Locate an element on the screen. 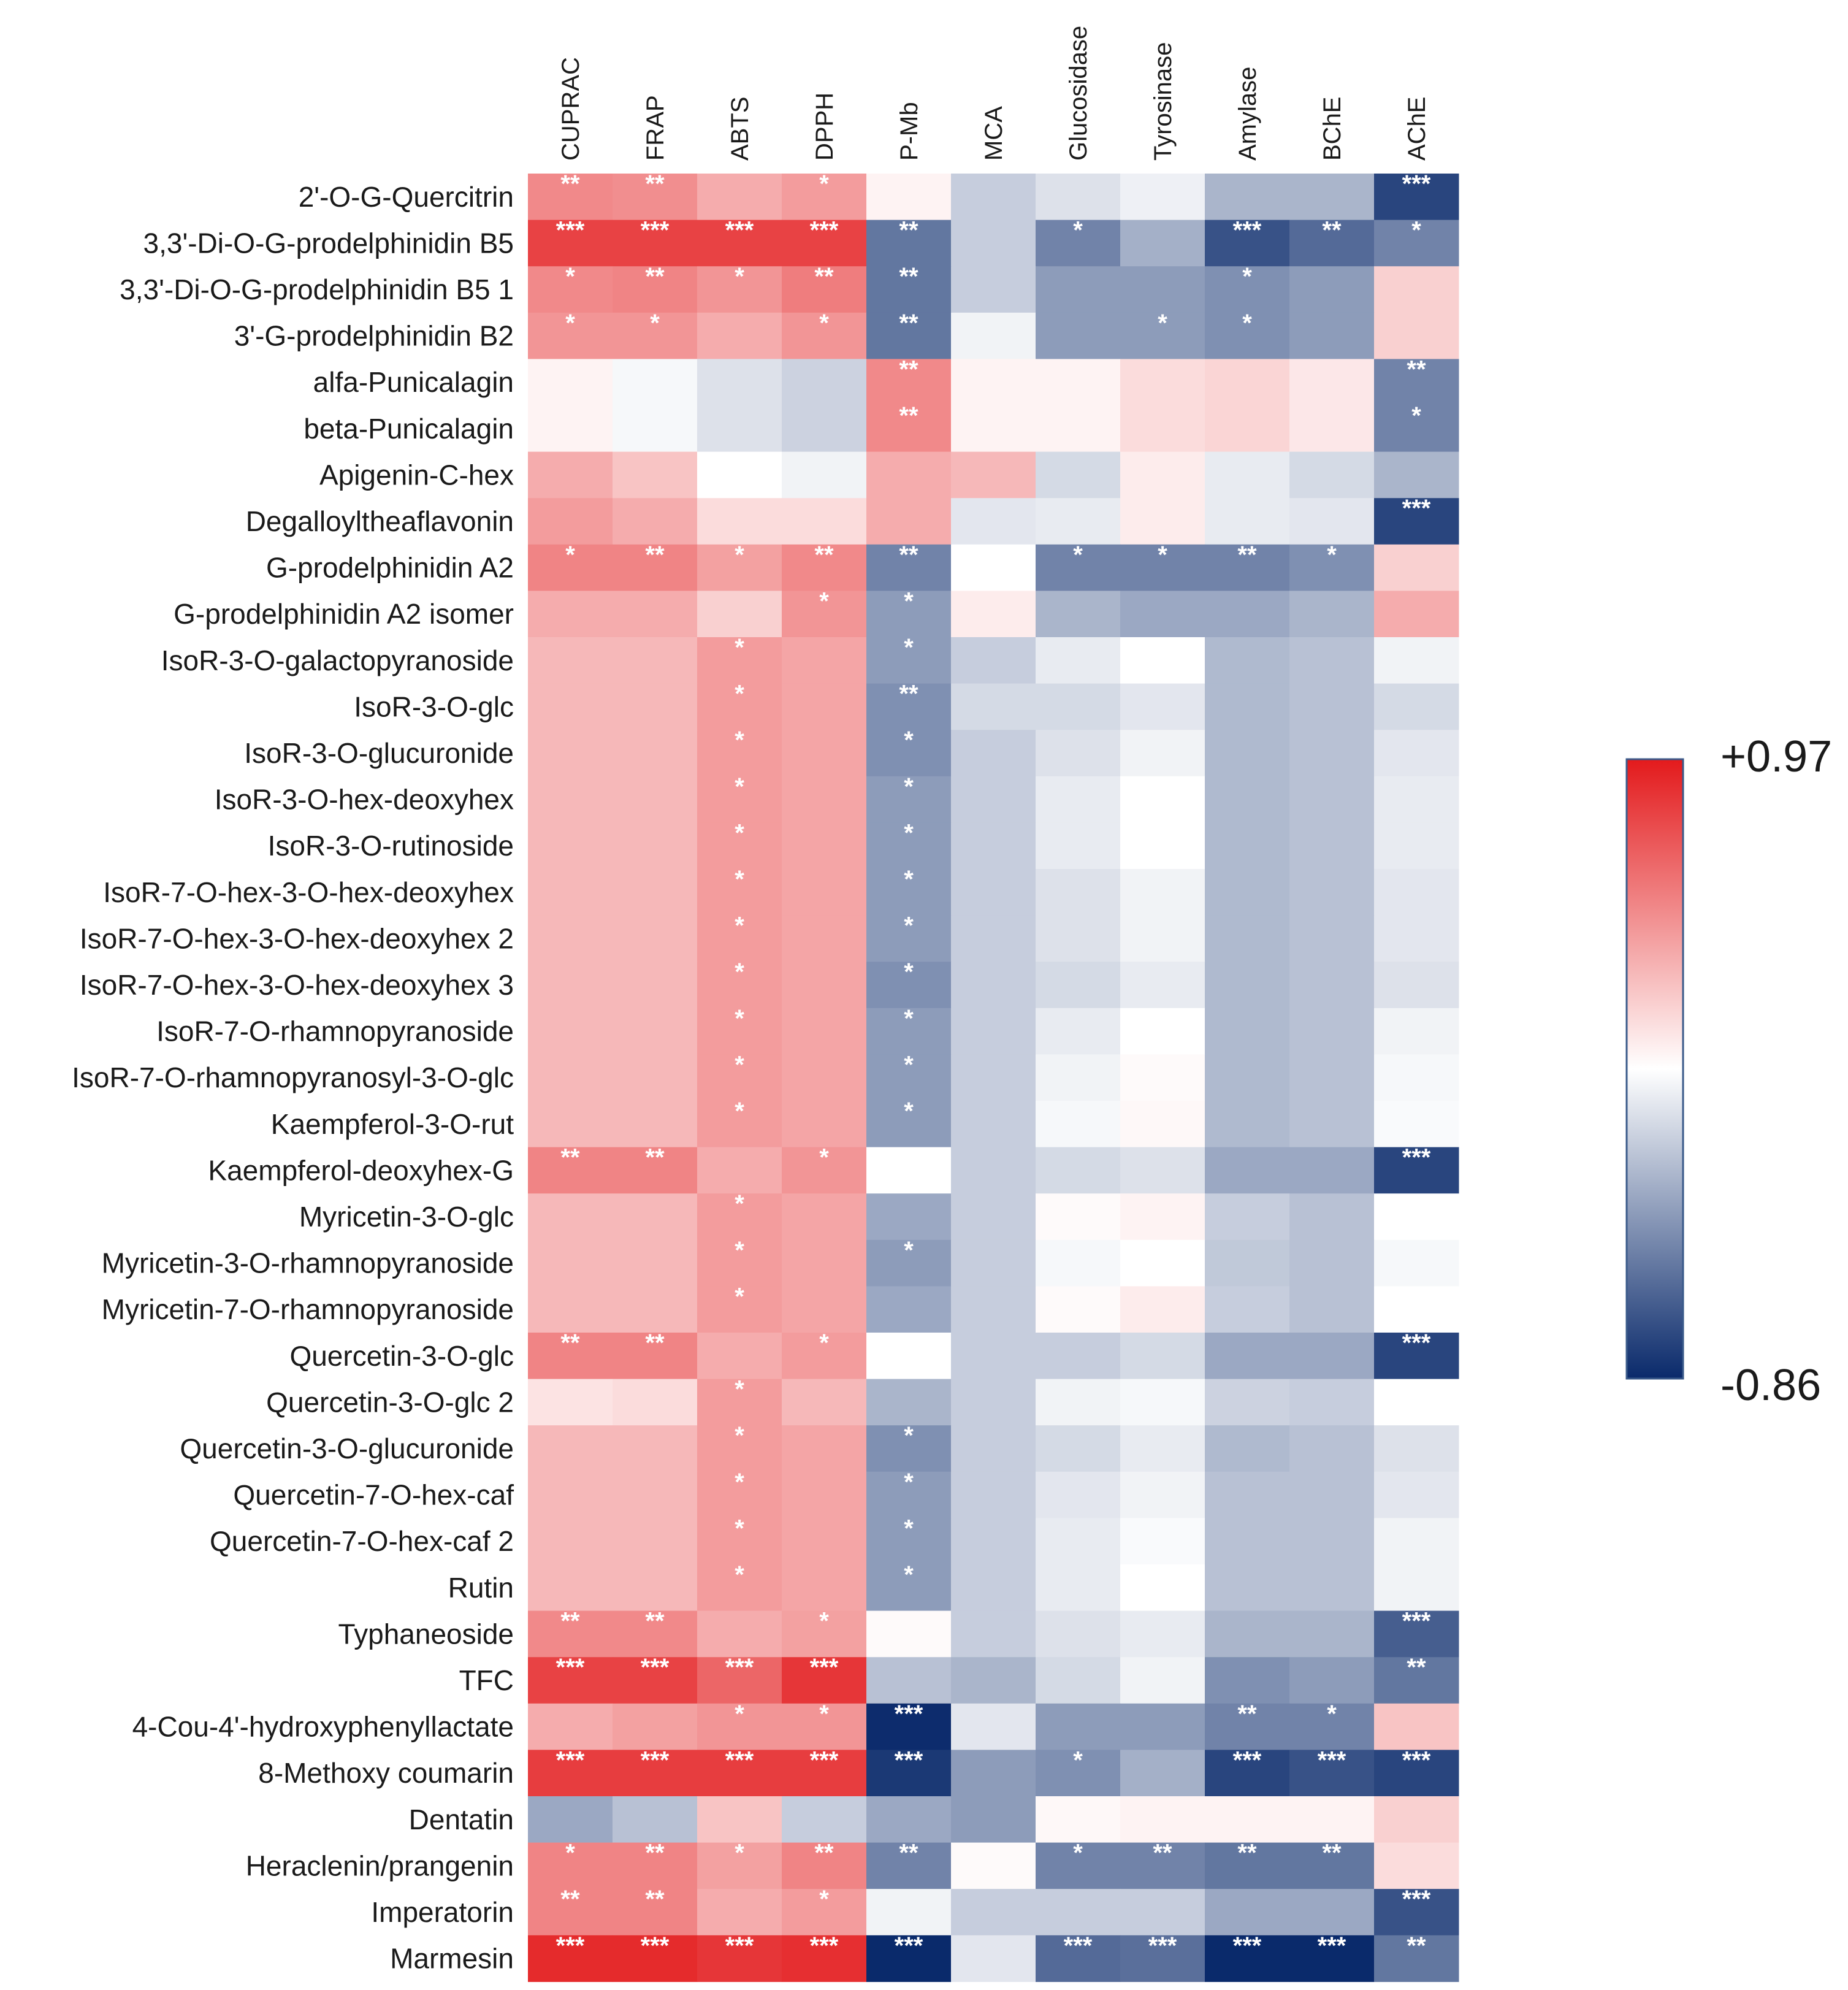  row-label: Quercetin-3-O-glc is located at coordinates (401, 1356).